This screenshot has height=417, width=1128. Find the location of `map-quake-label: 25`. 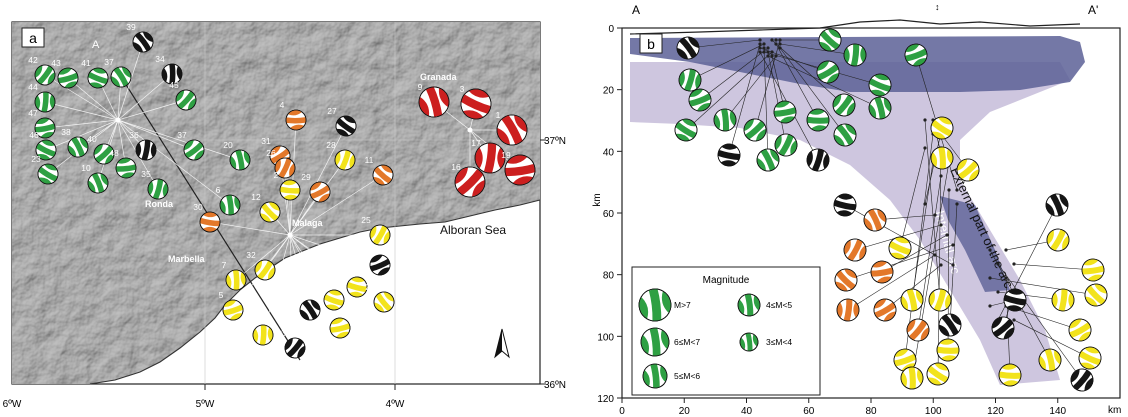

map-quake-label: 25 is located at coordinates (366, 220).